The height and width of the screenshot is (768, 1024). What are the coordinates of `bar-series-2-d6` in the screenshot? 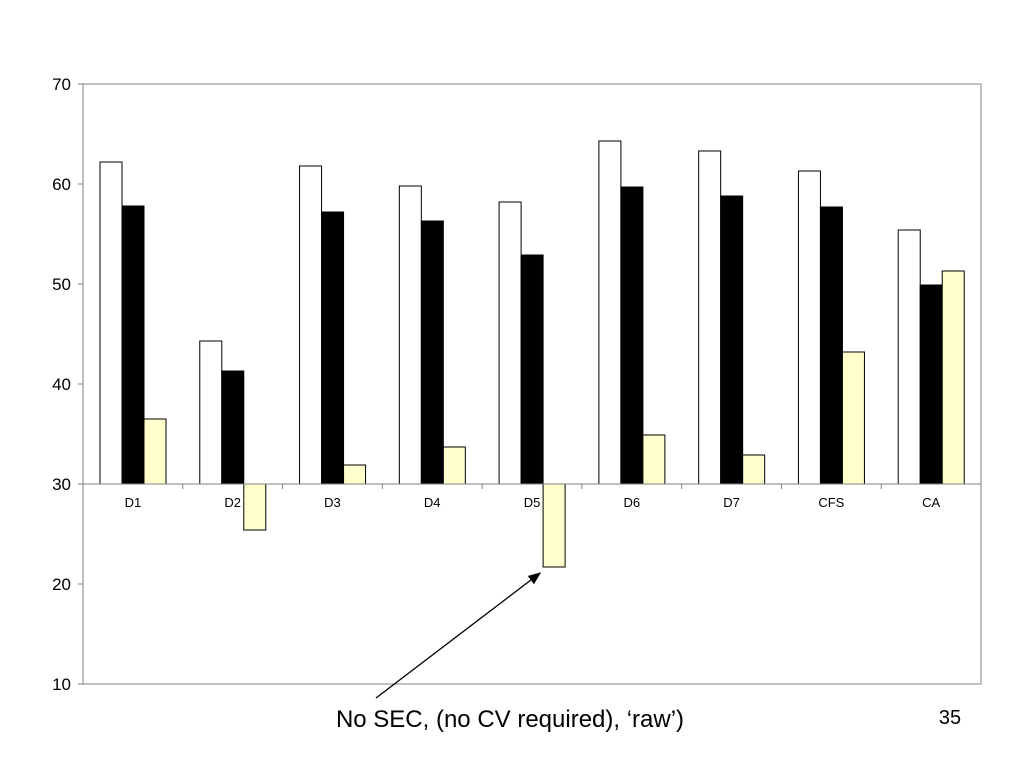 It's located at (632, 335).